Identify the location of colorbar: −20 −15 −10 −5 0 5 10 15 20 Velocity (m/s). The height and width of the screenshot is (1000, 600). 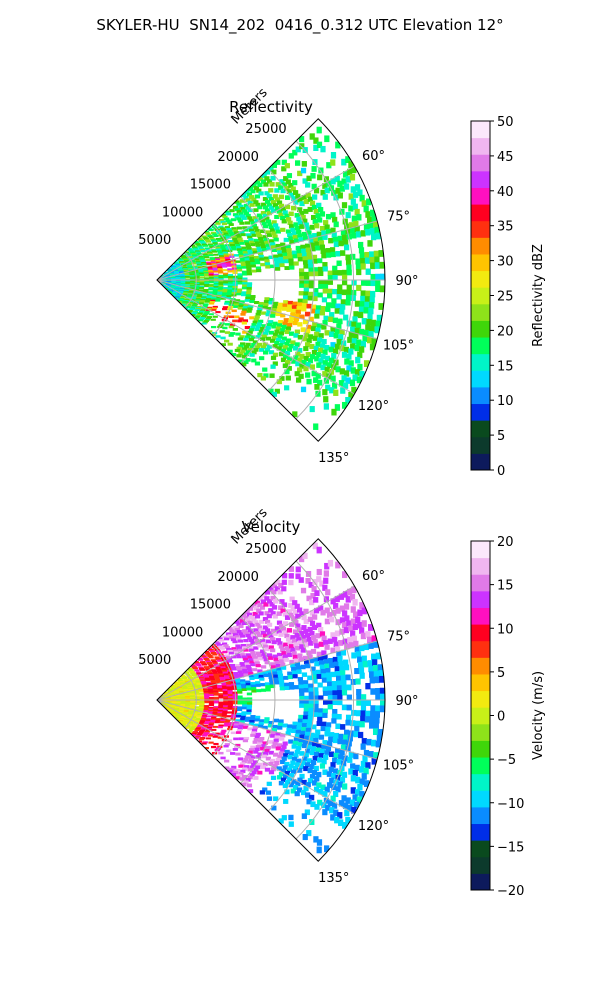
(508, 717).